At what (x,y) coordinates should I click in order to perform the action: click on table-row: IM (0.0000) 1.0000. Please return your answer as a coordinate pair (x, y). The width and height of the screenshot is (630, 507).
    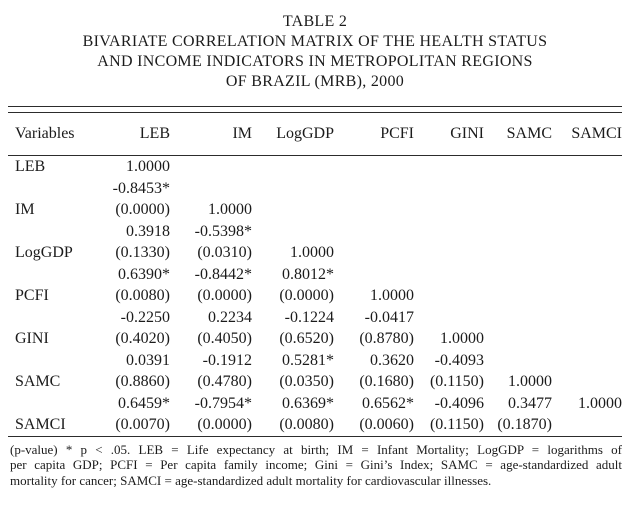
    Looking at the image, I should click on (315, 210).